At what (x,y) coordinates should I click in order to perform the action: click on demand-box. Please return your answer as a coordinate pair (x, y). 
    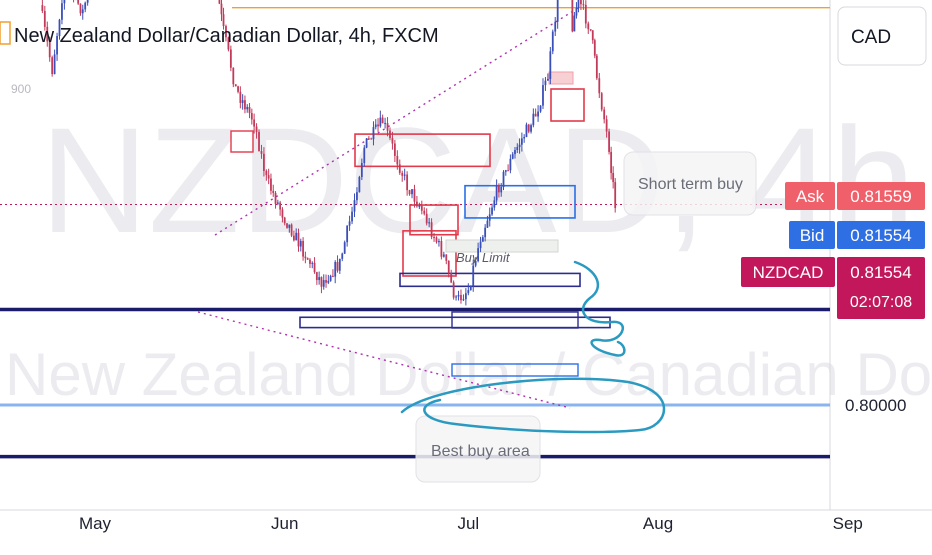
    Looking at the image, I should click on (515, 320).